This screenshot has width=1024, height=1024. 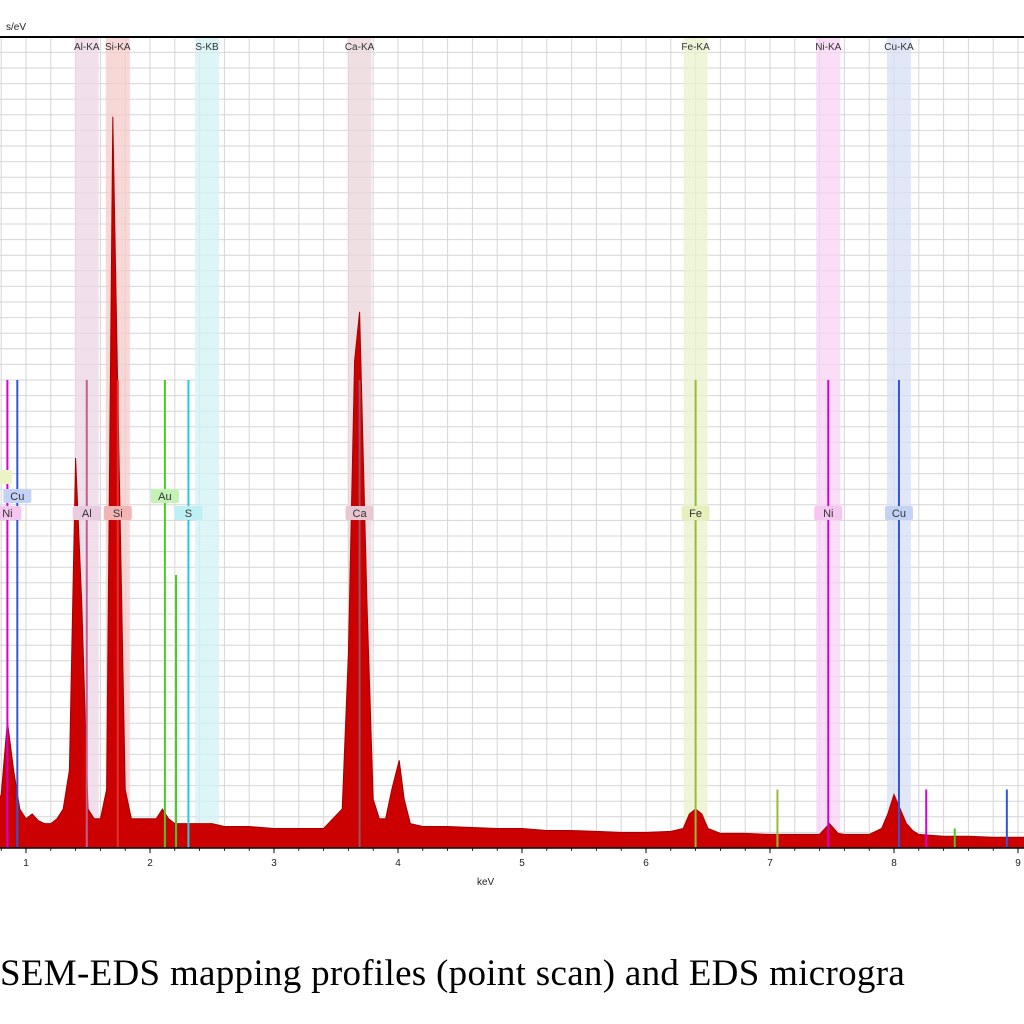 What do you see at coordinates (118, 47) in the screenshot?
I see `element-band-label: Si-KA` at bounding box center [118, 47].